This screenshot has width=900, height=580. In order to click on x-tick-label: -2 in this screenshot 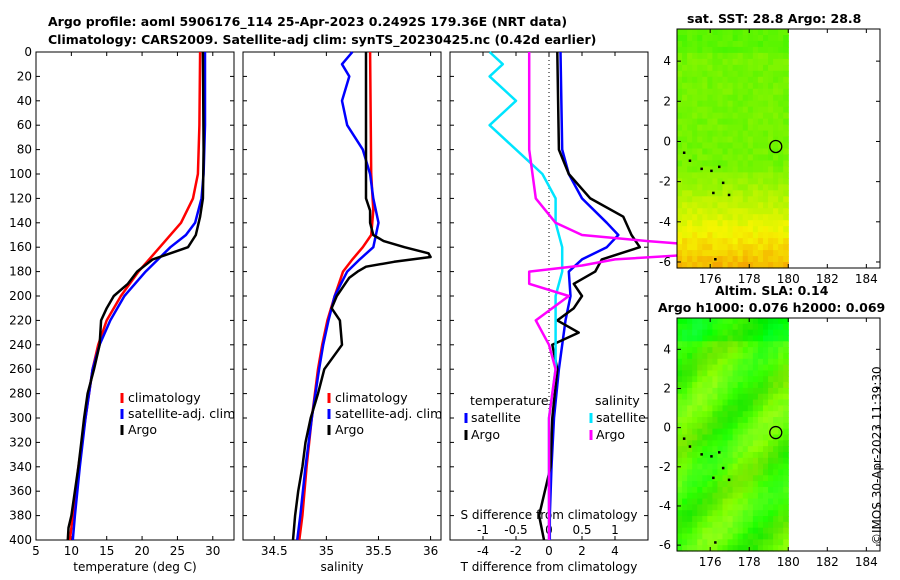, I will do `click(516, 551)`.